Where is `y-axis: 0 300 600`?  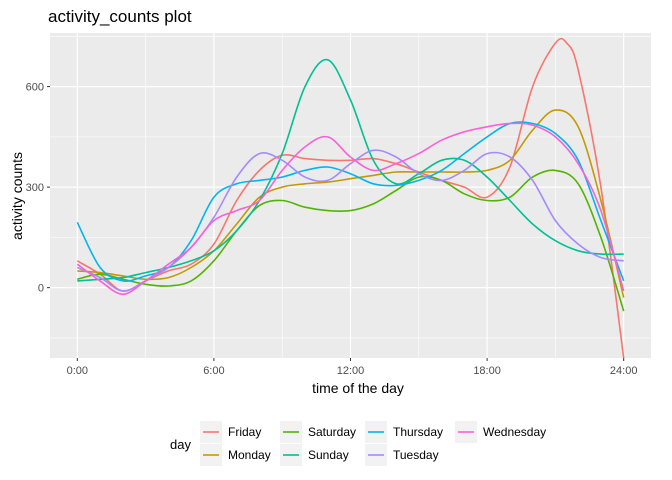 y-axis: 0 300 600 is located at coordinates (38, 188).